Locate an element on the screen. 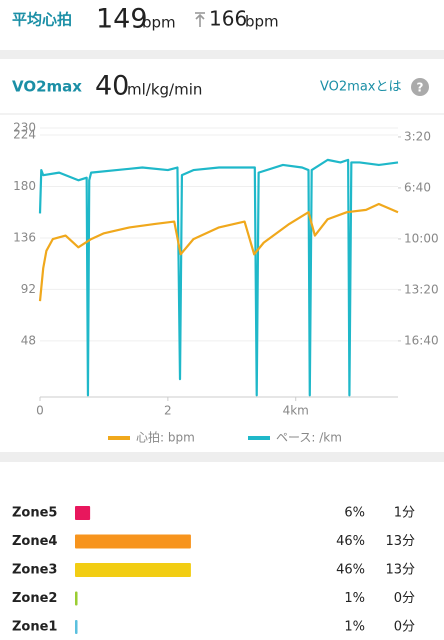 This screenshot has height=640, width=444. zone-time: 1分 is located at coordinates (404, 513).